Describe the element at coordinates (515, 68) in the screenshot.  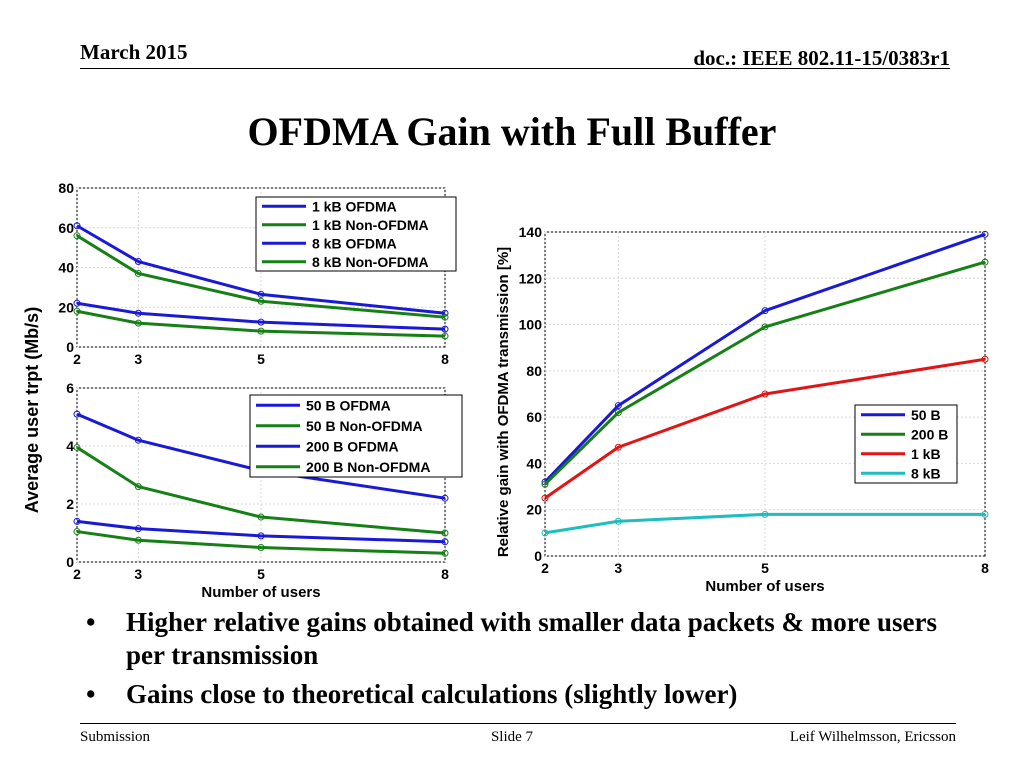
I see `header-divider` at that location.